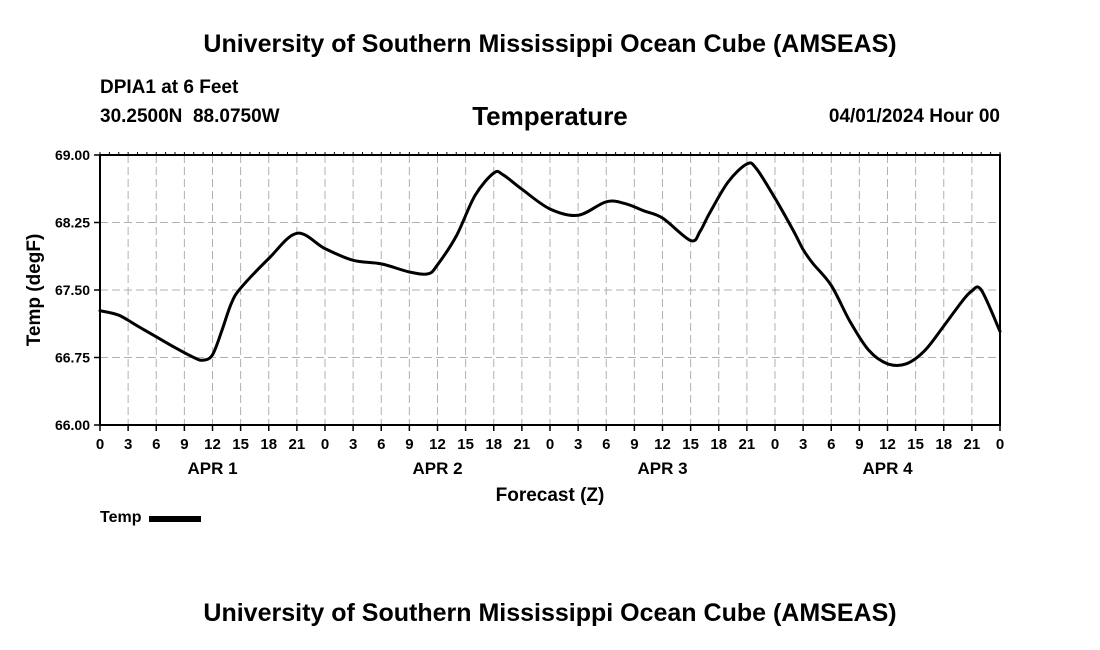 The image size is (1100, 650). I want to click on day-label: APR 1, so click(212, 468).